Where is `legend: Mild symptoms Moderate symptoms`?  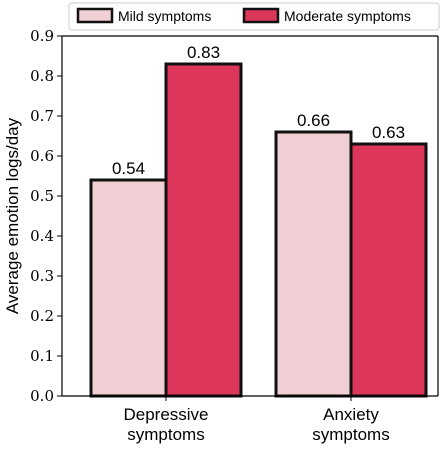 legend: Mild symptoms Moderate symptoms is located at coordinates (254, 16).